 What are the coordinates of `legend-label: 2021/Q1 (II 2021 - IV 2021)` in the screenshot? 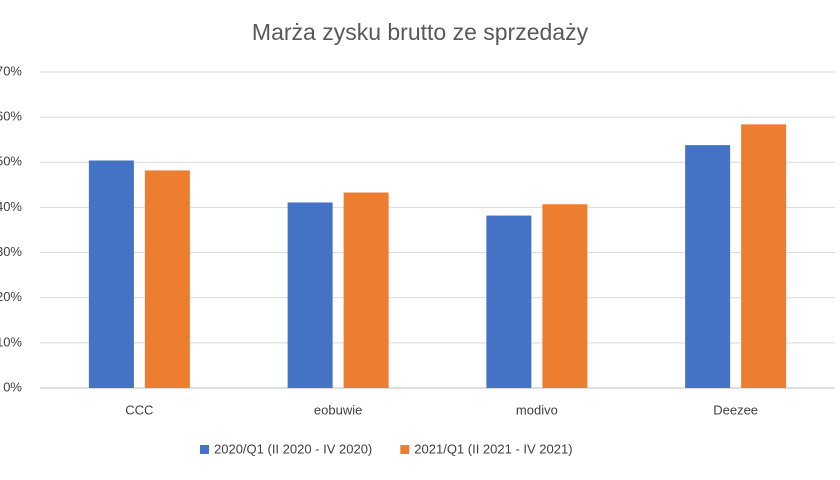 It's located at (493, 448).